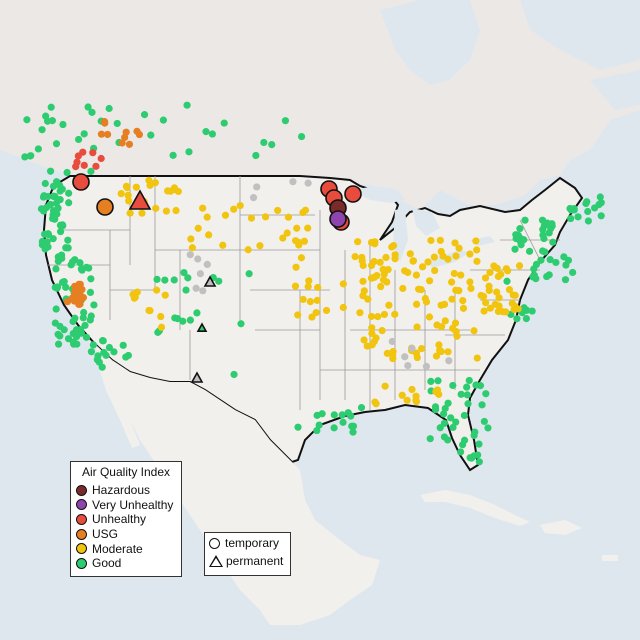 This screenshot has height=640, width=640. Describe the element at coordinates (338, 219) in the screenshot. I see `very-unhealthy-large-marker` at that location.